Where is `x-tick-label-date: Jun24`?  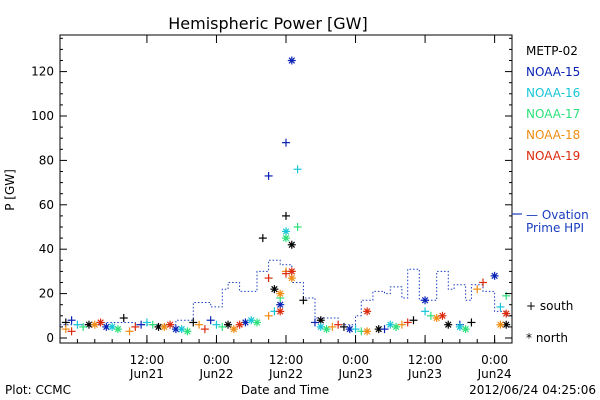
x-tick-label-date: Jun24 is located at coordinates (494, 374).